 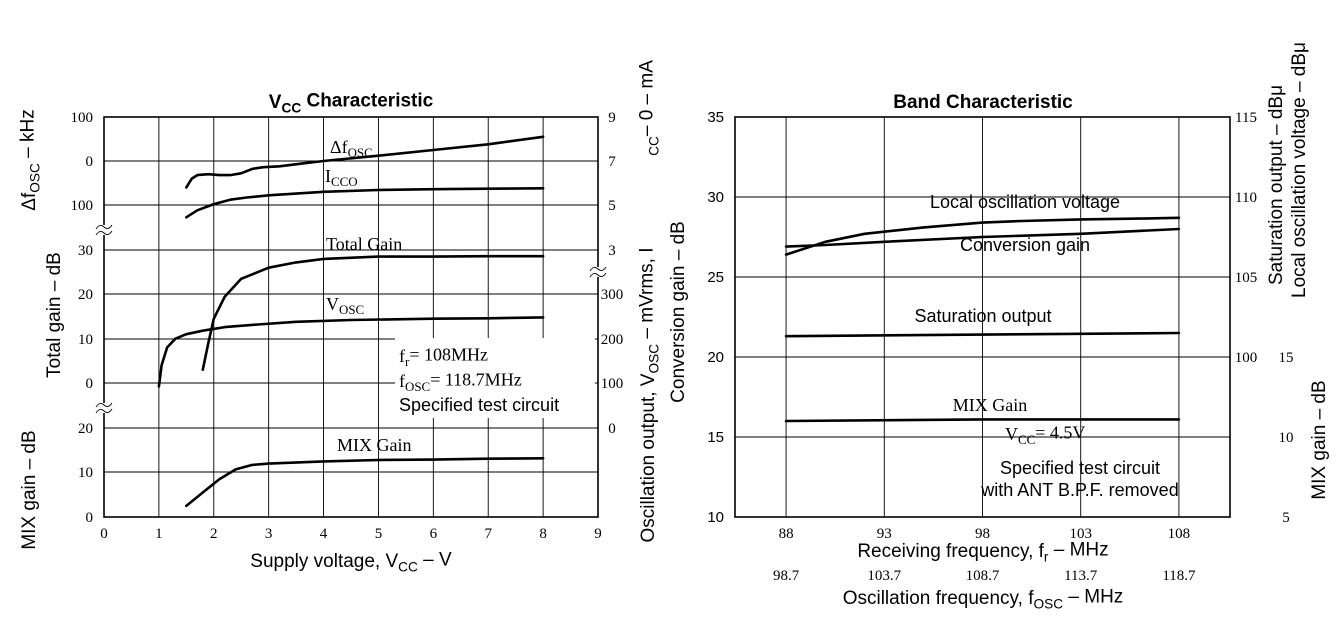 I want to click on band-series-label: MIX Gain, so click(x=990, y=405).